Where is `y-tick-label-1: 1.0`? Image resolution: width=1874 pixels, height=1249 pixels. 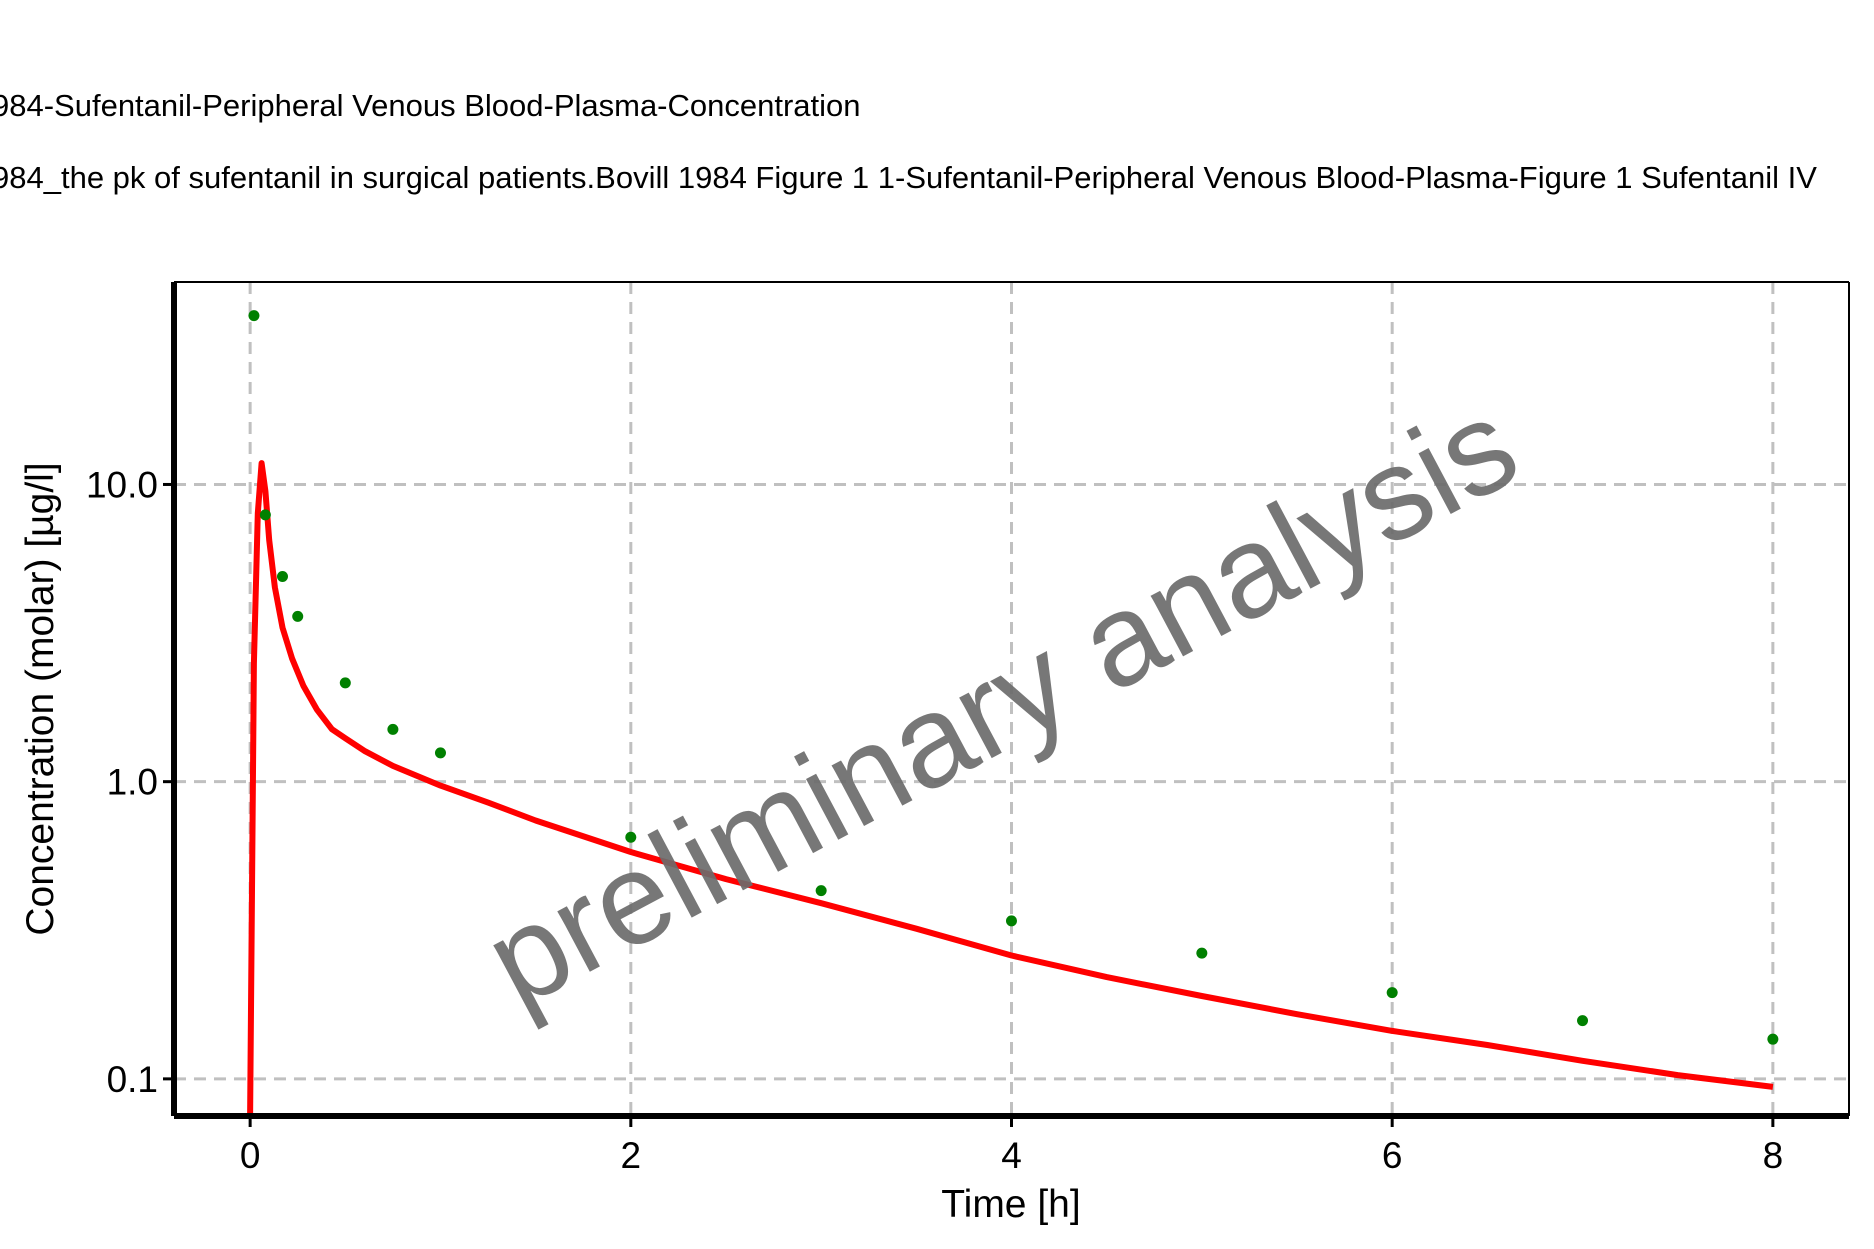
y-tick-label-1: 1.0 is located at coordinates (132, 782).